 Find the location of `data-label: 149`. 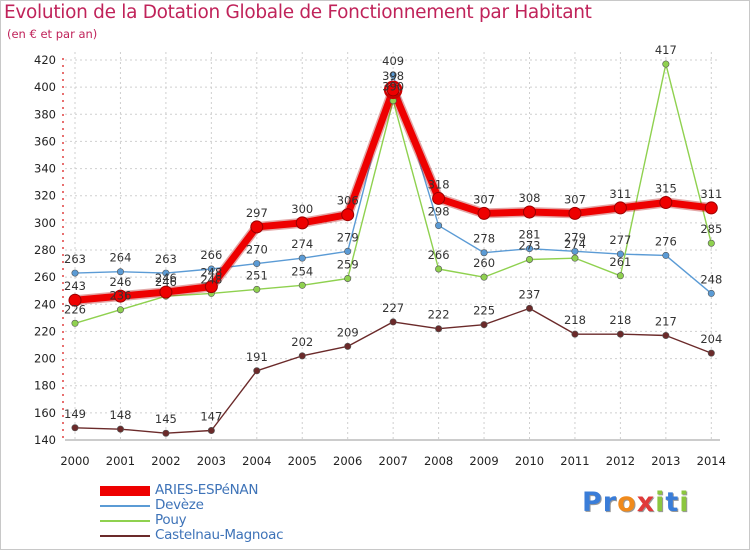

data-label: 149 is located at coordinates (75, 414).